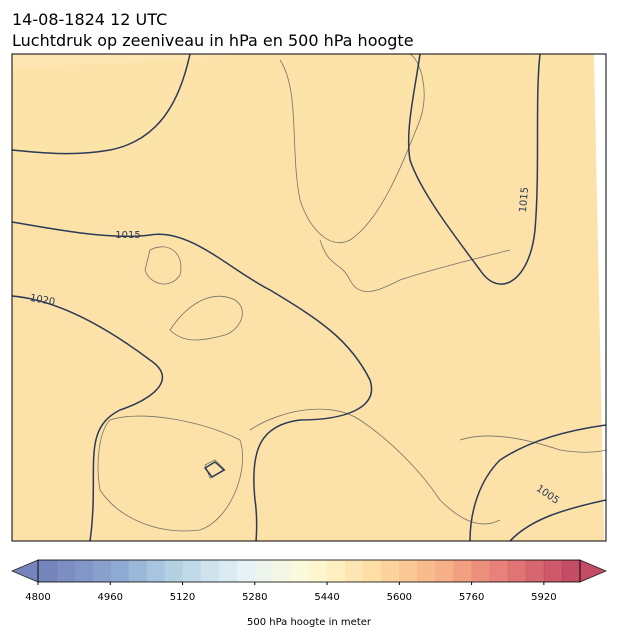 This screenshot has height=639, width=618. I want to click on colorbar-tick-label: 5600, so click(399, 597).